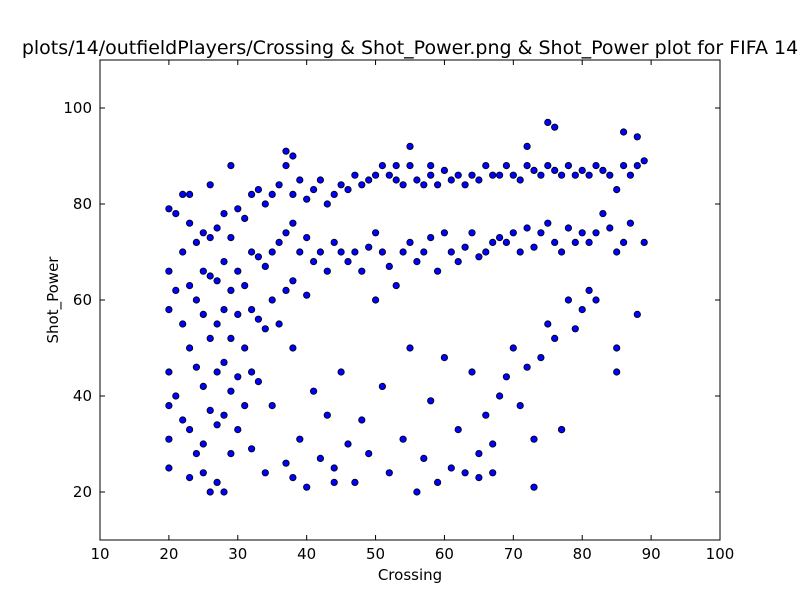 Image resolution: width=800 pixels, height=600 pixels. I want to click on x-tick-label: 80, so click(582, 554).